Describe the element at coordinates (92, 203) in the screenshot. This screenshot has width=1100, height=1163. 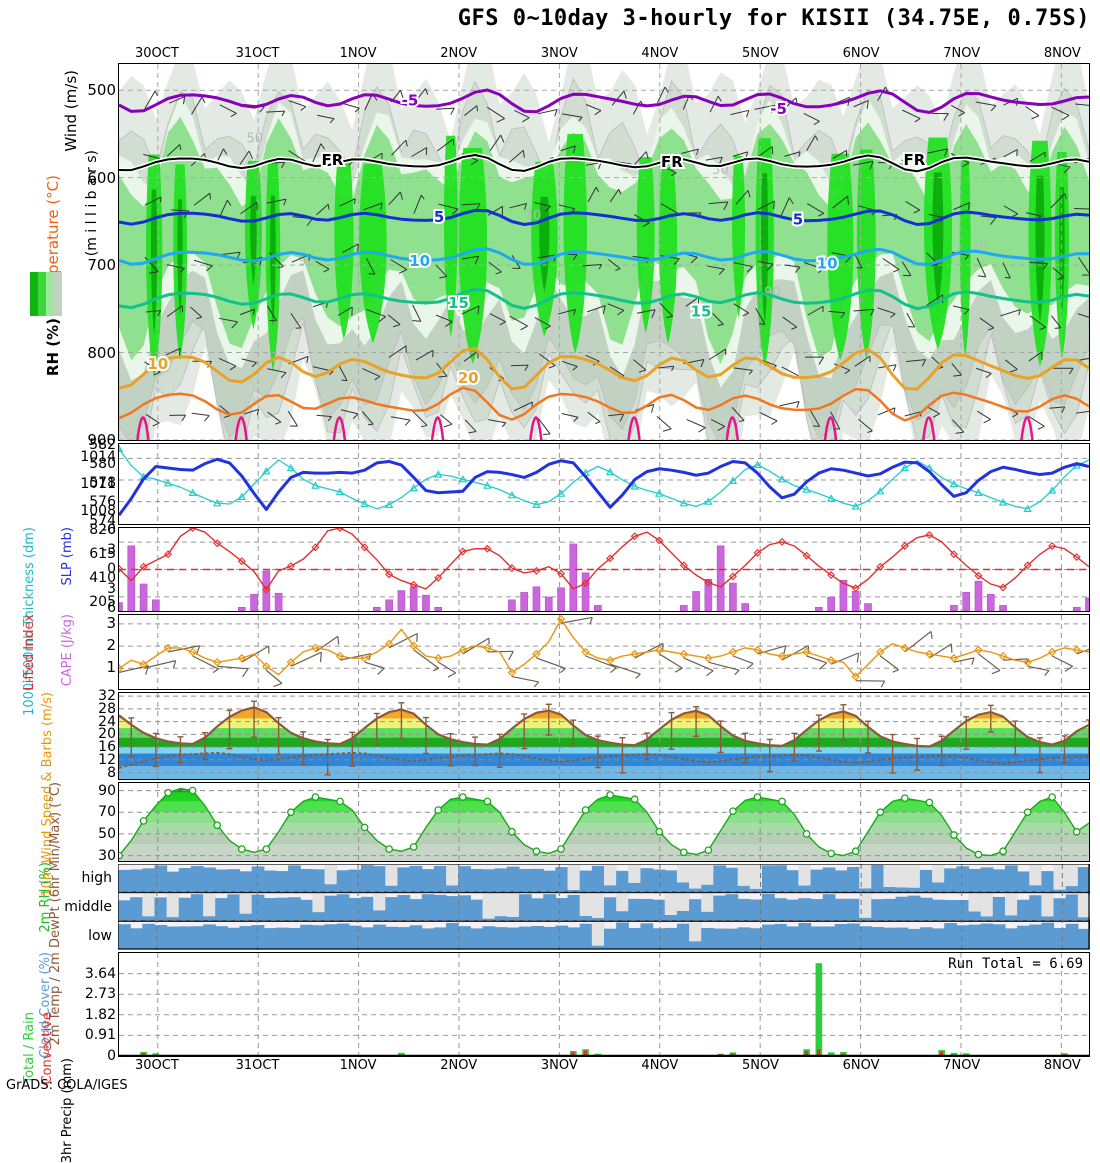
I see `axis-label-pressure: (m i l l i b a r s)` at that location.